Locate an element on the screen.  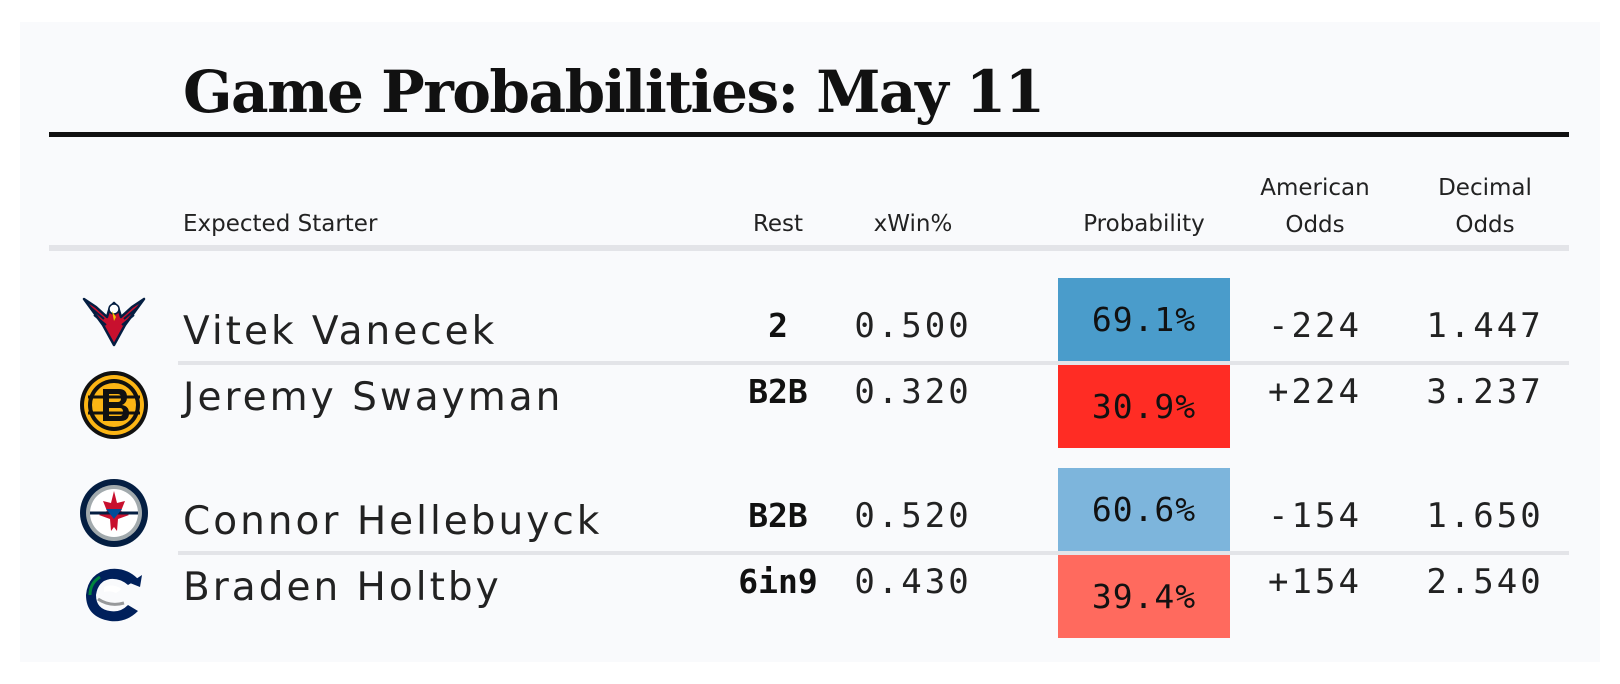
rest-value: 2 is located at coordinates (778, 325).